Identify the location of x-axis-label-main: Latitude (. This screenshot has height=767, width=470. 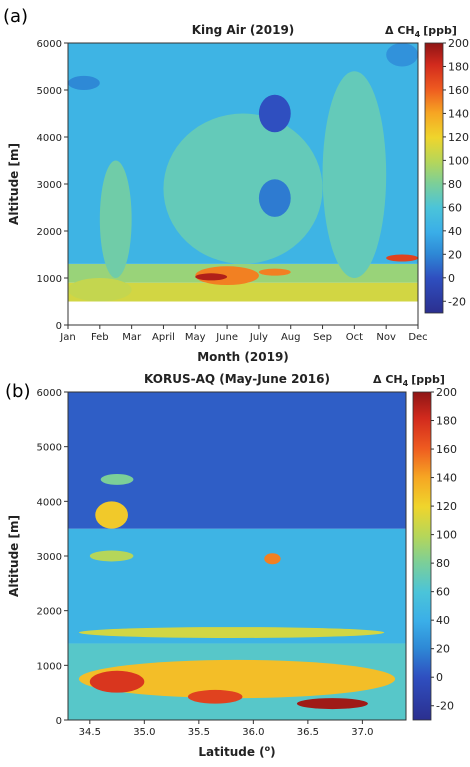
(231, 752).